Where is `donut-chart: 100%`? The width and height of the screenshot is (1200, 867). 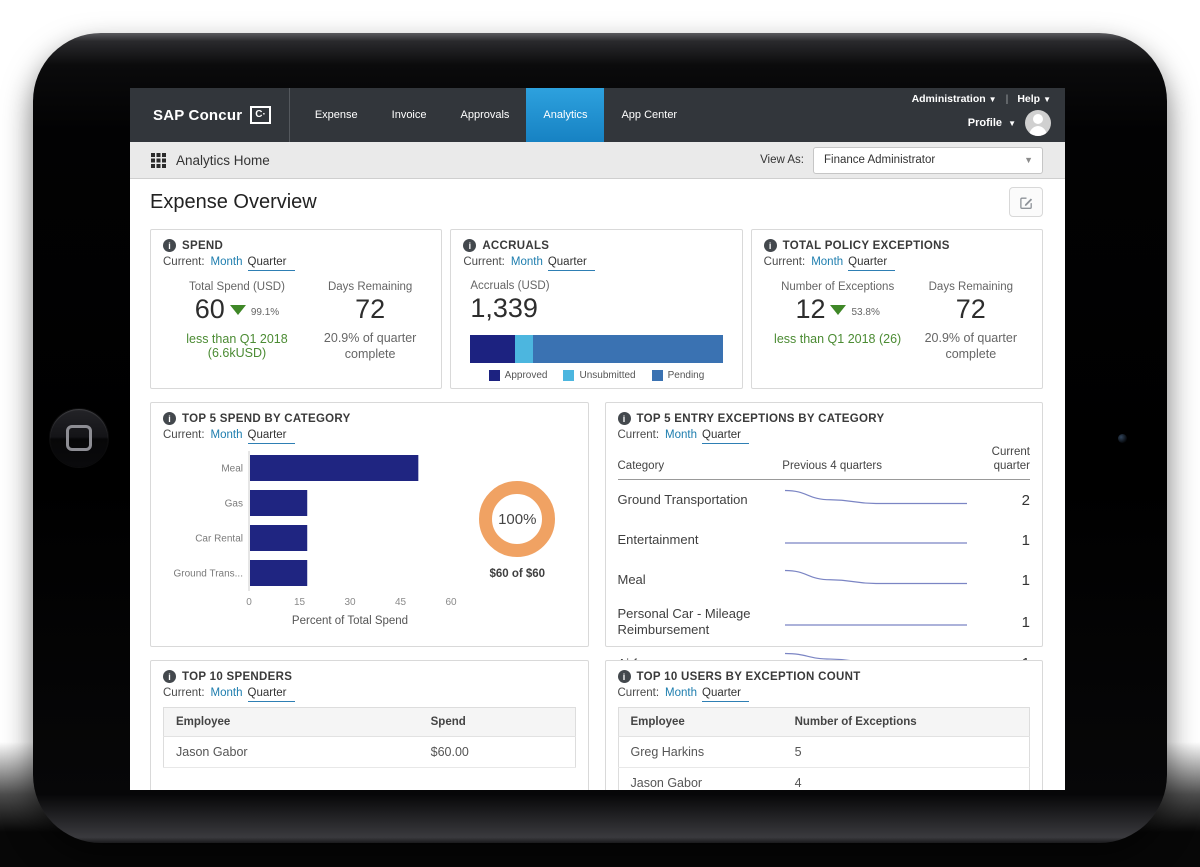 donut-chart: 100% is located at coordinates (517, 519).